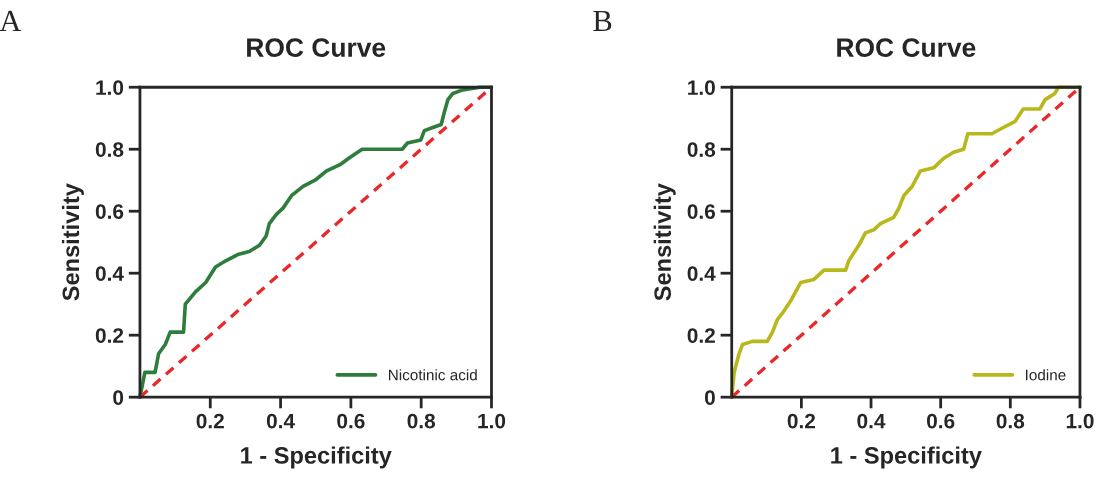 This screenshot has height=482, width=1102. What do you see at coordinates (1046, 375) in the screenshot?
I see `legend-label: Iodine` at bounding box center [1046, 375].